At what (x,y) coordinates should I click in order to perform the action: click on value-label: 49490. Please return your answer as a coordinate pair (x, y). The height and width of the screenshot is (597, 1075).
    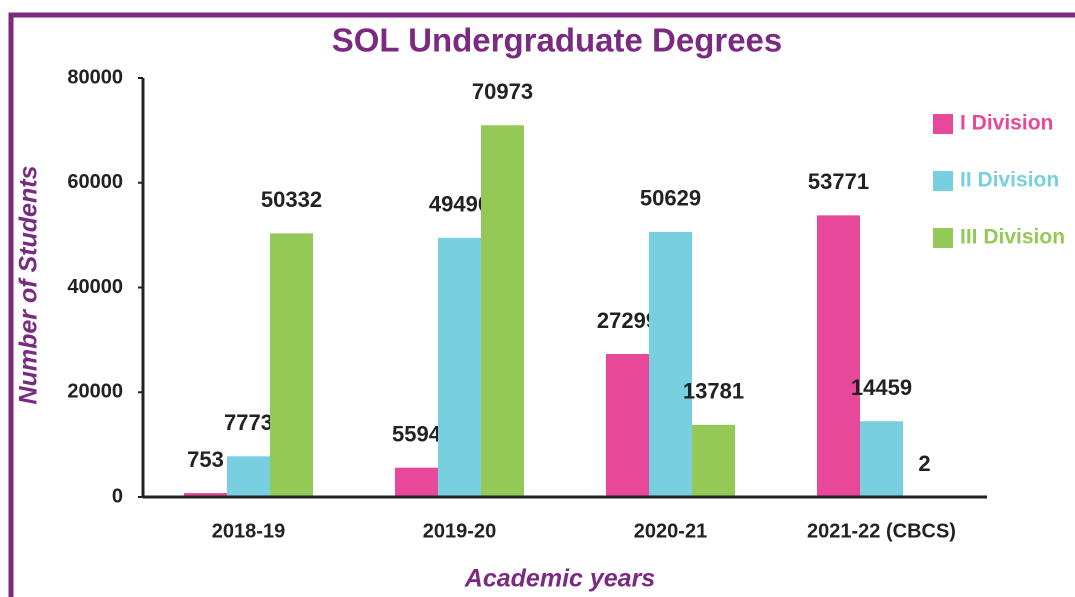
    Looking at the image, I should click on (459, 204).